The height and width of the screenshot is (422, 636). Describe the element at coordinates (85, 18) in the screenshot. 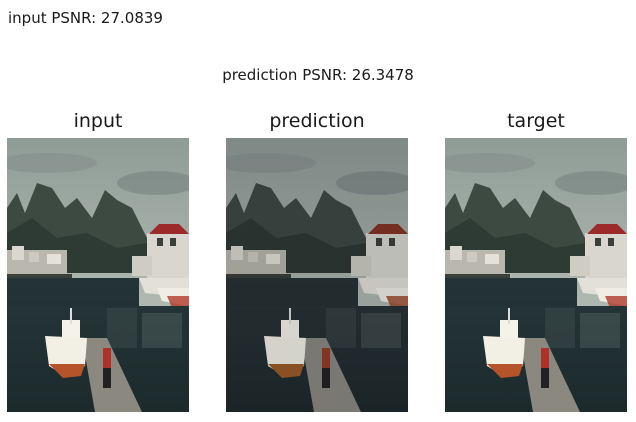

I see `input-psnr-label: input PSNR: 27.0839` at that location.